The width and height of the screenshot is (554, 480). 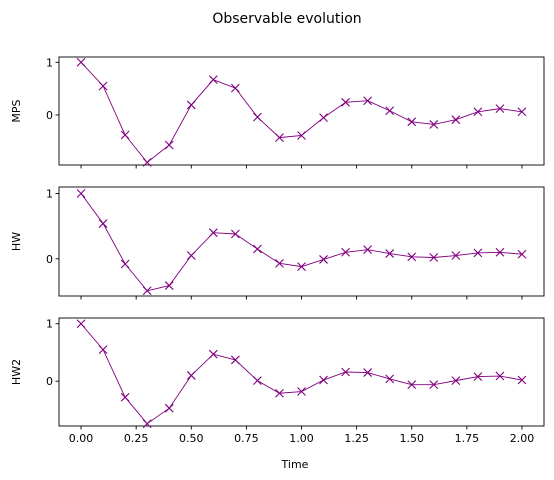 I want to click on x-tick-label: 0.25, so click(x=136, y=438).